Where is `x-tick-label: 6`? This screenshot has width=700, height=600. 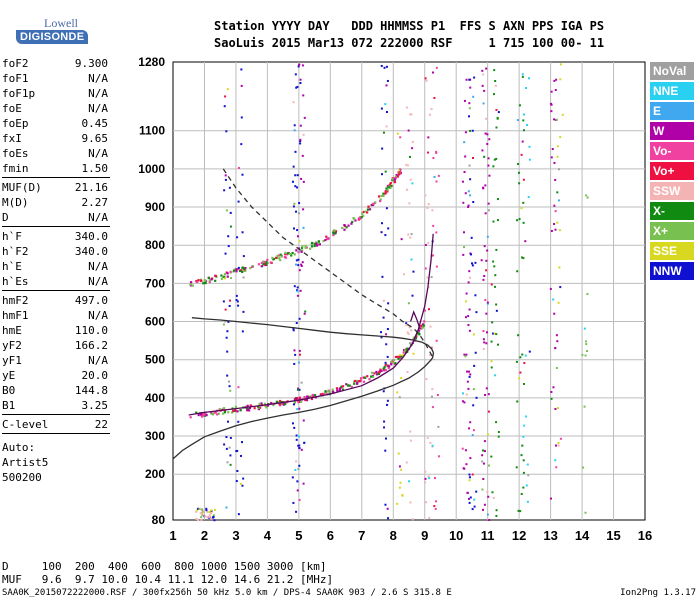
x-tick-label: 6 is located at coordinates (330, 535).